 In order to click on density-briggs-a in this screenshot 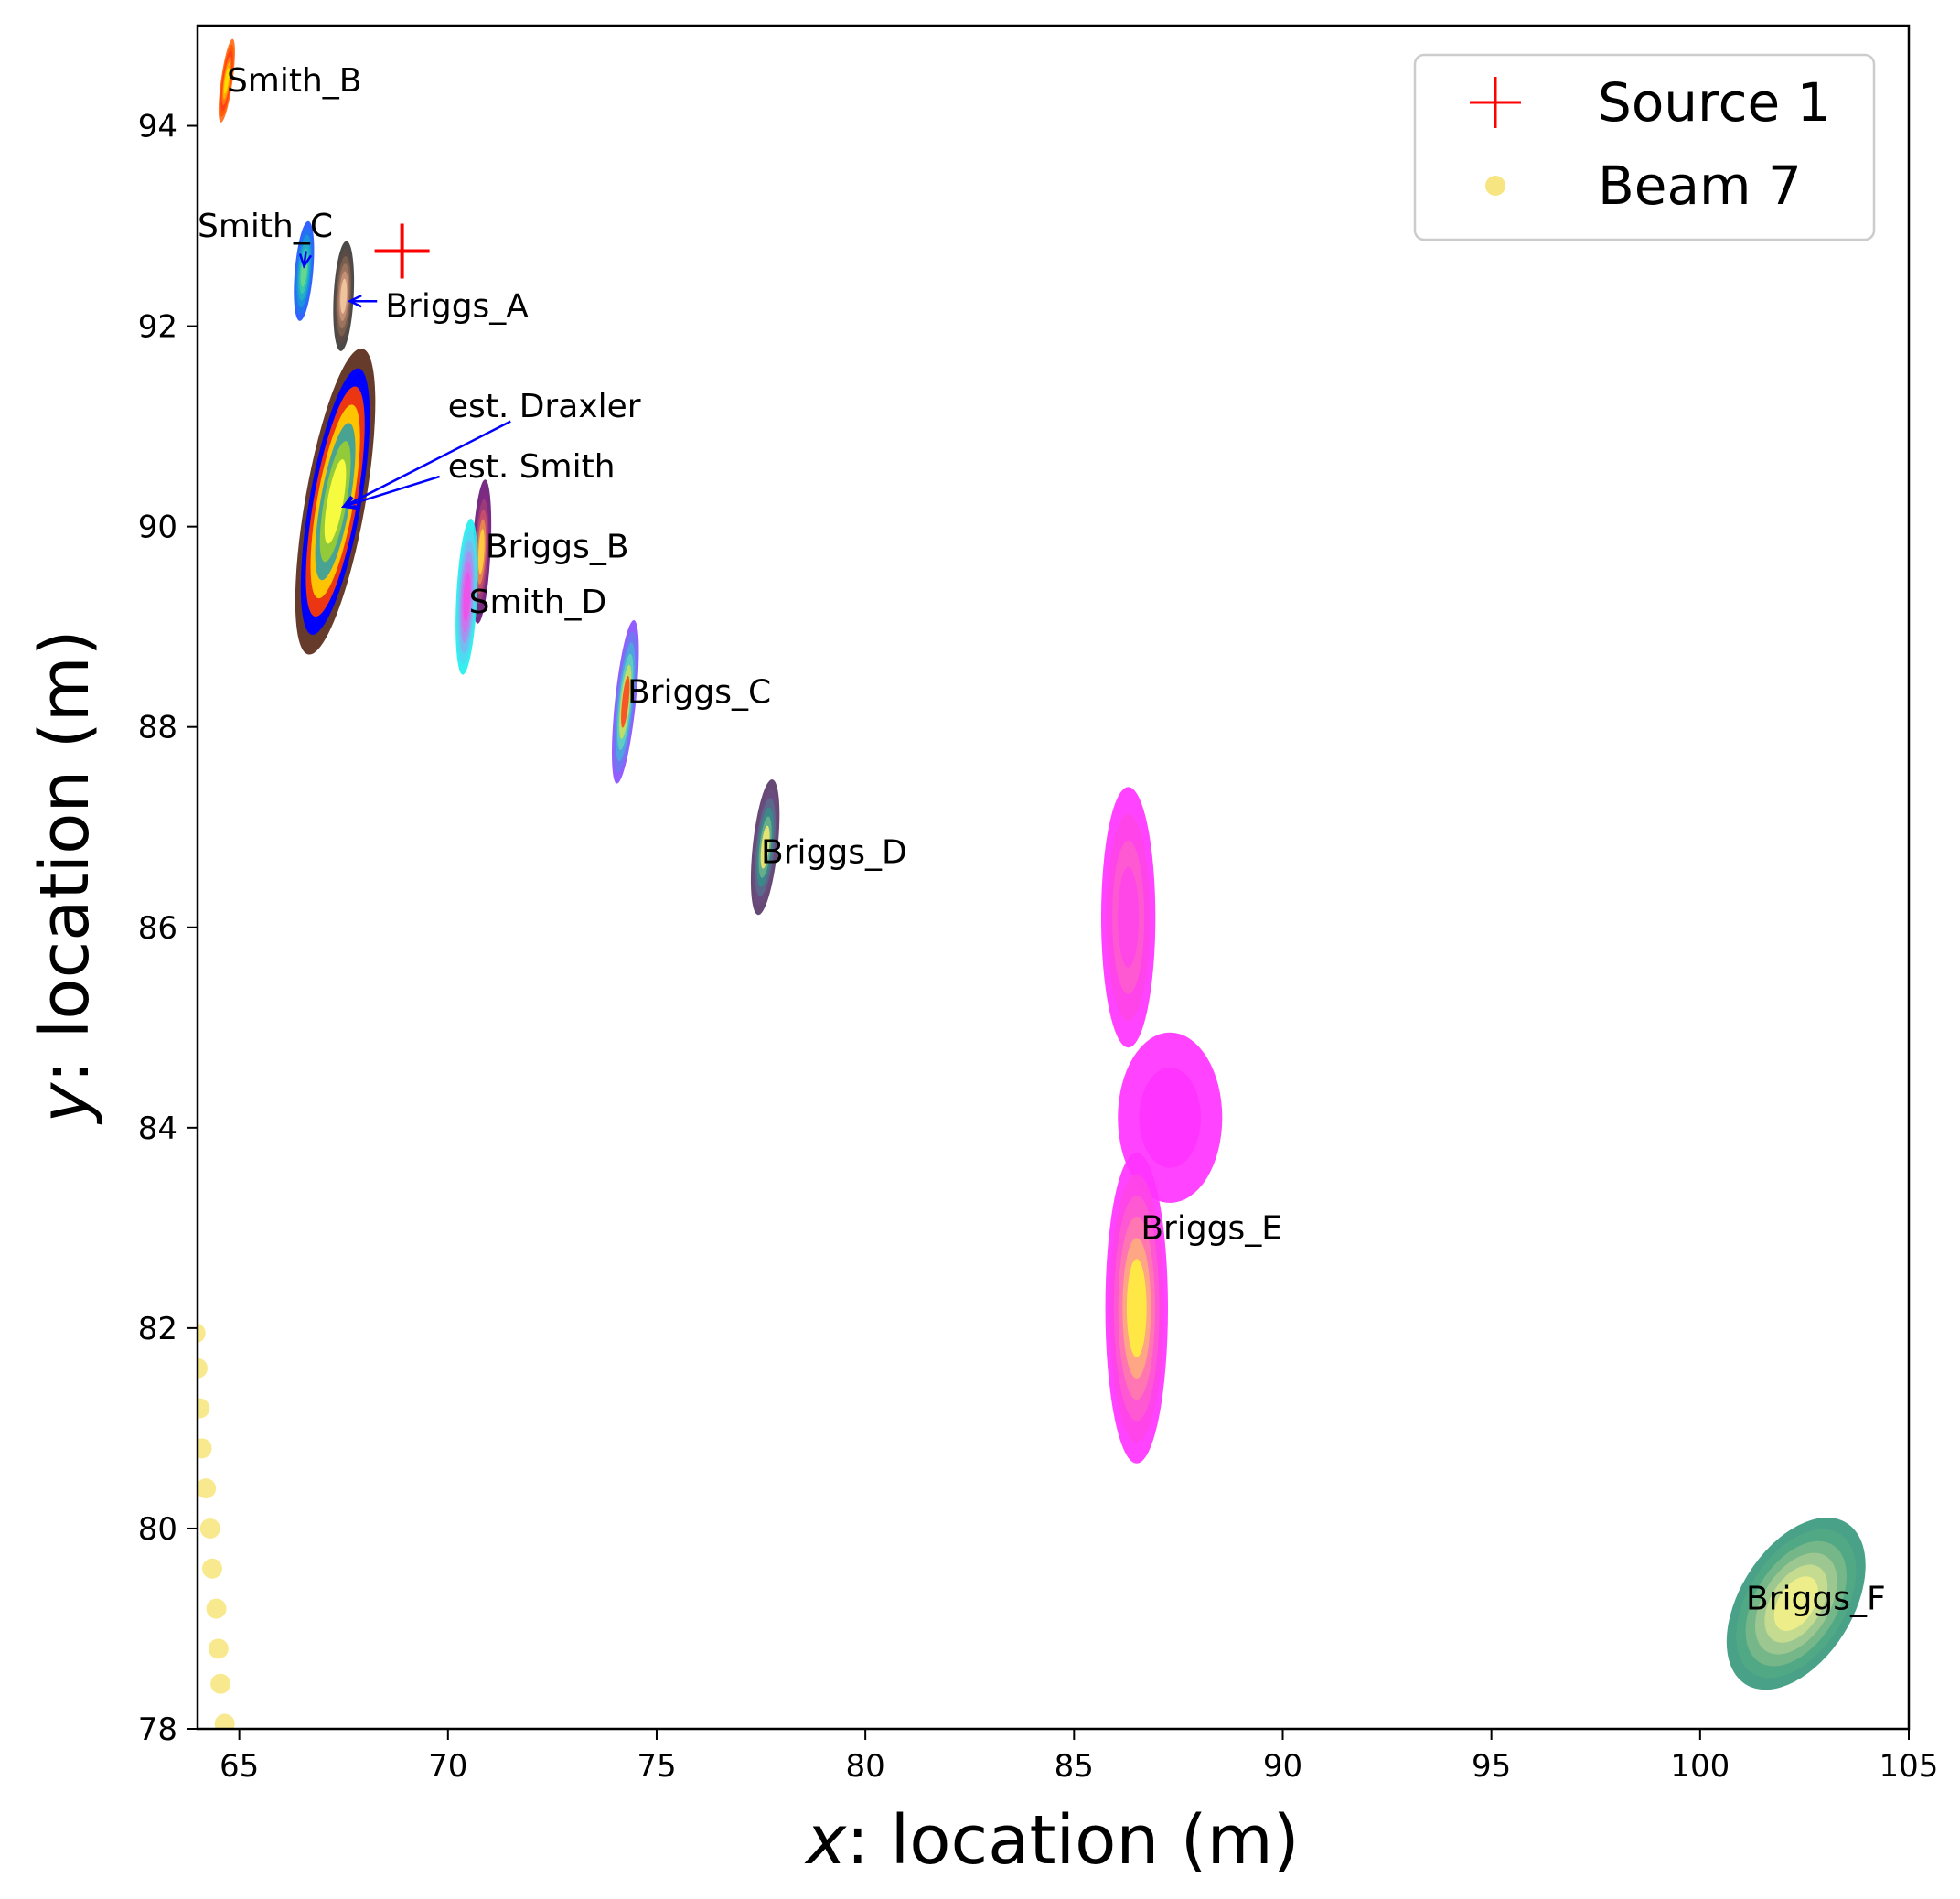, I will do `click(344, 296)`.